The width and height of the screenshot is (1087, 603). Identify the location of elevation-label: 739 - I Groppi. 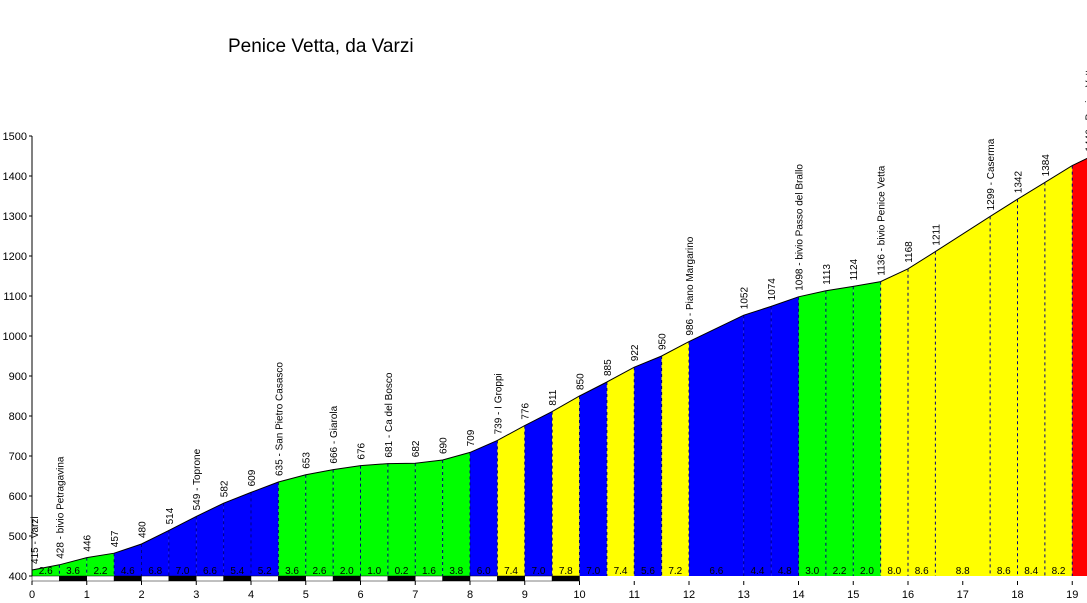
(498, 403).